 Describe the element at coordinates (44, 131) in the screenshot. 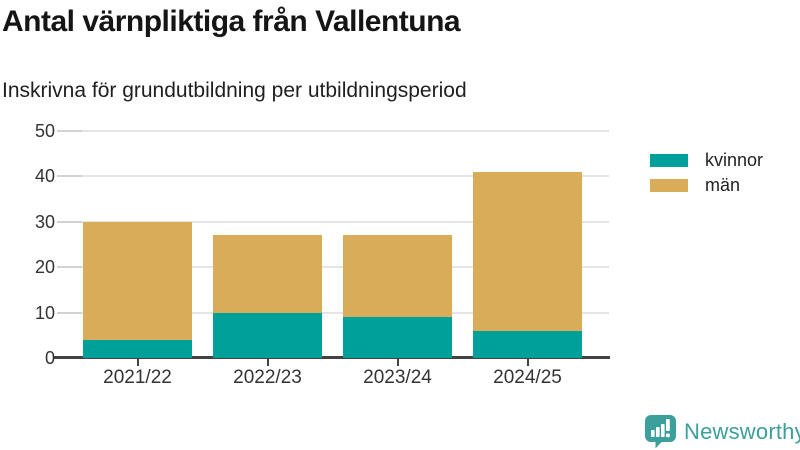

I see `y-axis-label: 50` at that location.